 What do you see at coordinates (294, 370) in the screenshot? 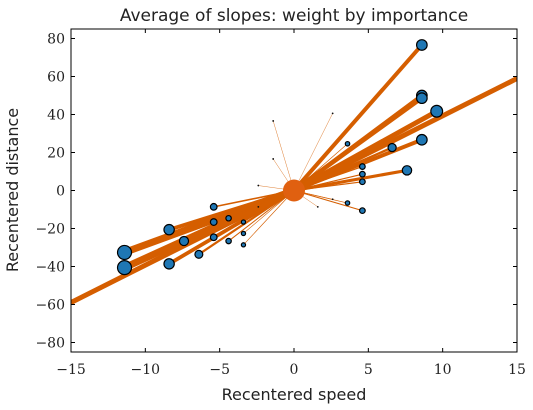
I see `x-tick-label: 0` at bounding box center [294, 370].